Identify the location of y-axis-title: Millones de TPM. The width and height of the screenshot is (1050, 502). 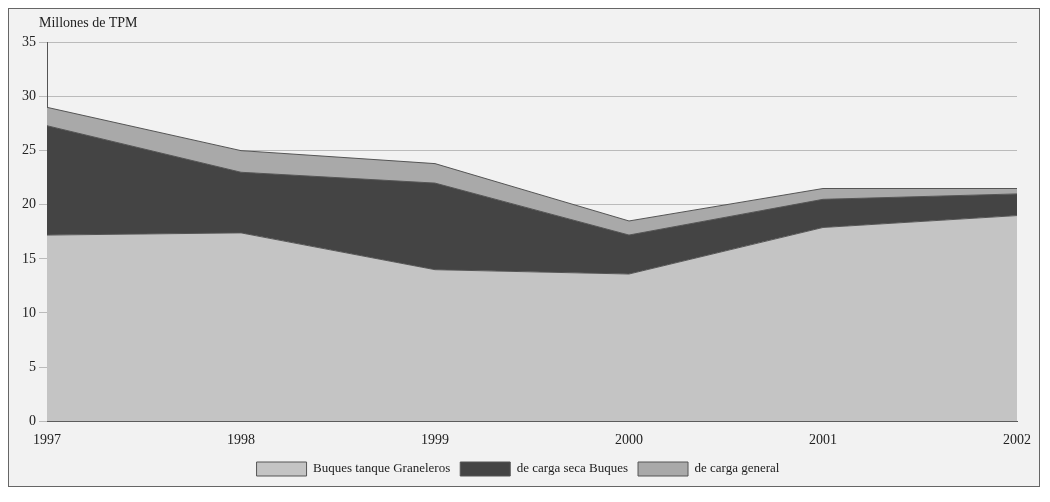
(88, 22).